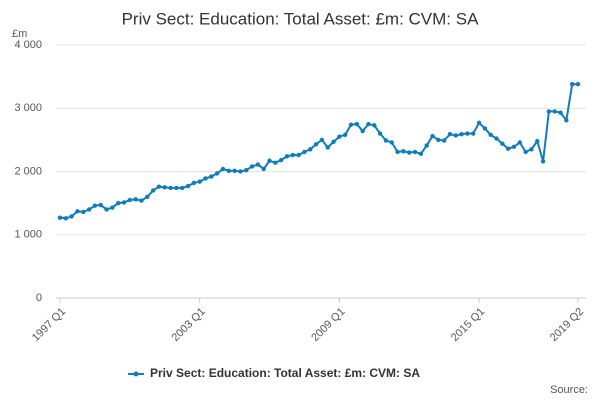 This screenshot has width=600, height=400. Describe the element at coordinates (19, 34) in the screenshot. I see `y-axis-label: £m` at that location.